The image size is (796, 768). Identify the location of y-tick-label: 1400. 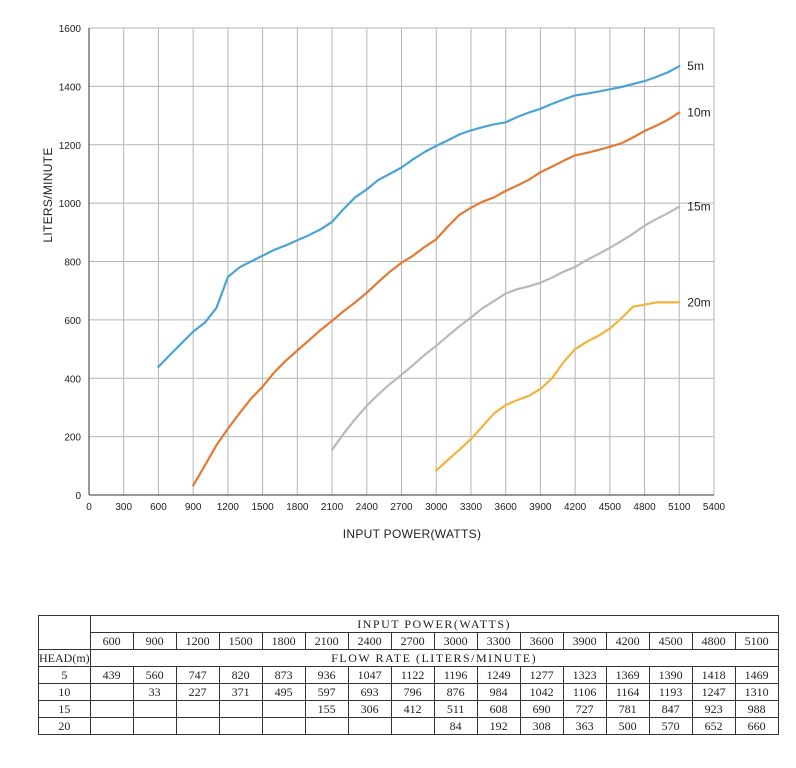
(70, 87).